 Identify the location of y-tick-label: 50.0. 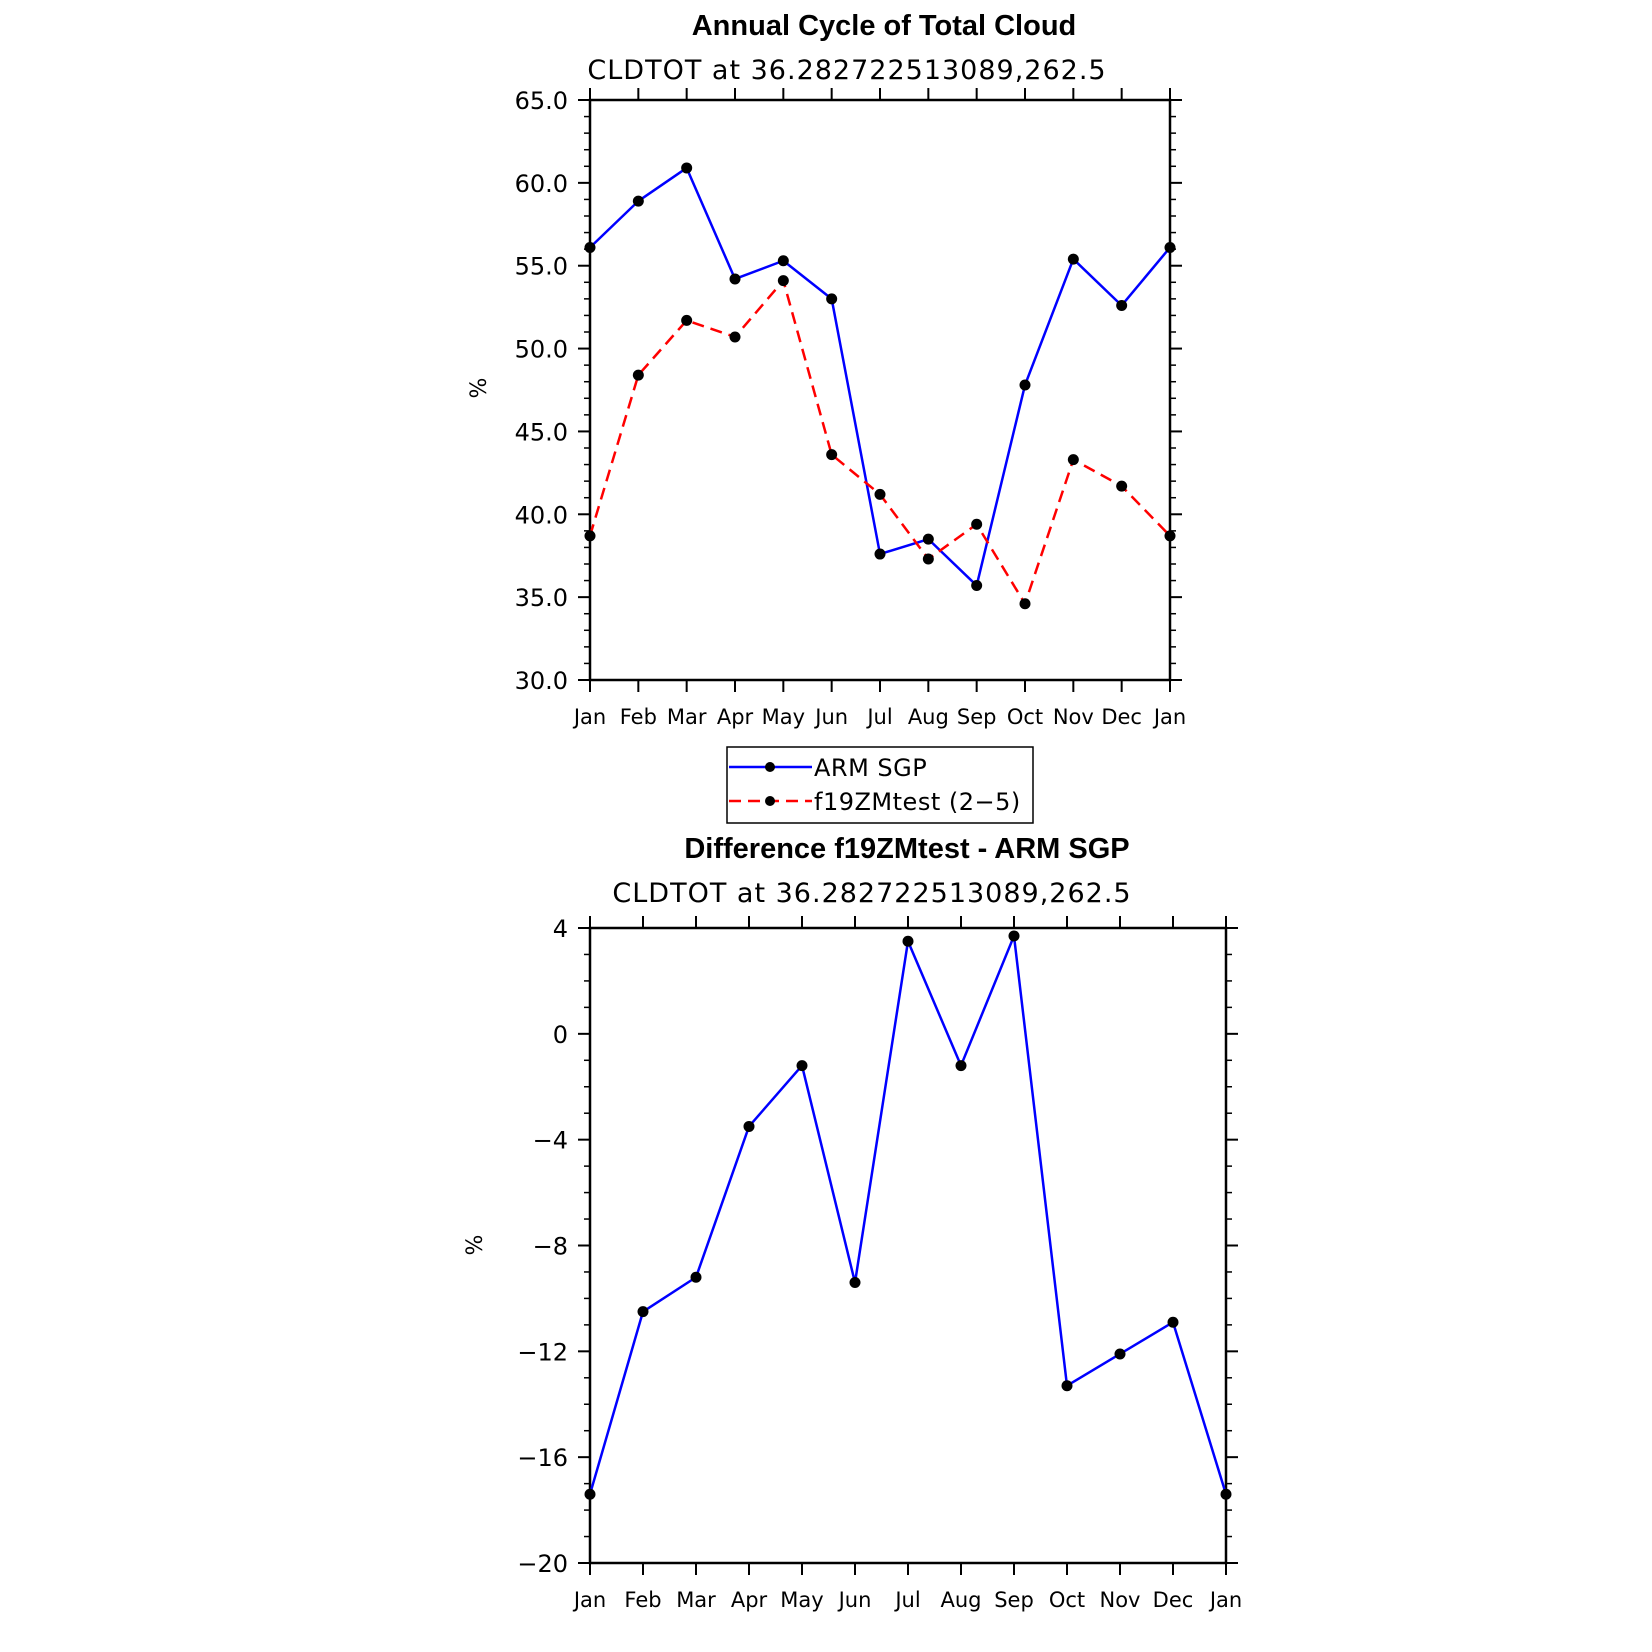
(541, 350).